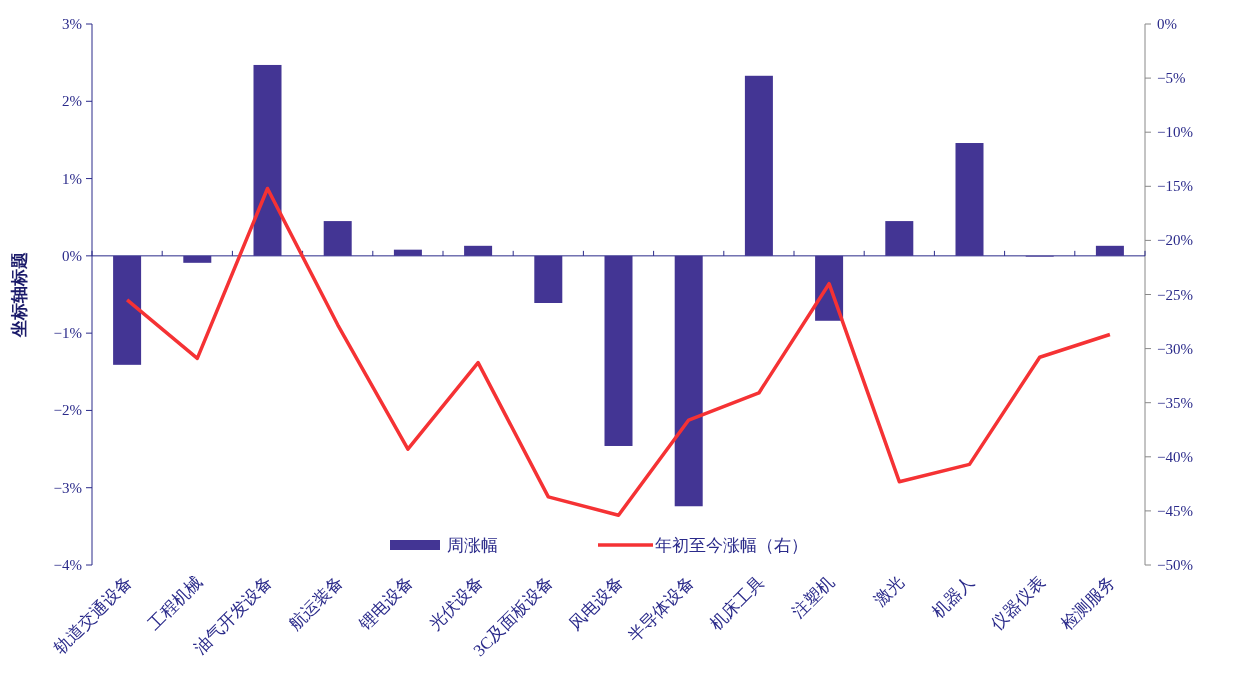 The height and width of the screenshot is (673, 1253). I want to click on legend-label: 周涨幅, so click(472, 545).